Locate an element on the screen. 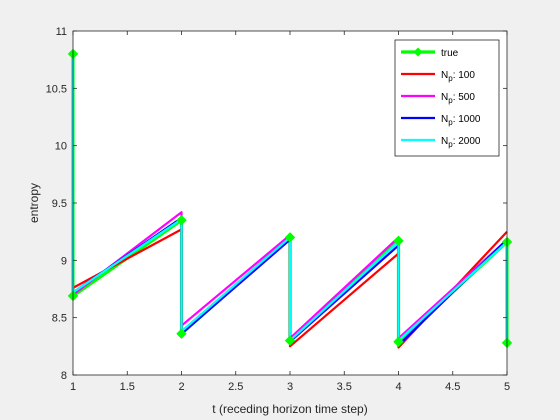  x-axis-label: t (receding horizon time step) is located at coordinates (289, 409).